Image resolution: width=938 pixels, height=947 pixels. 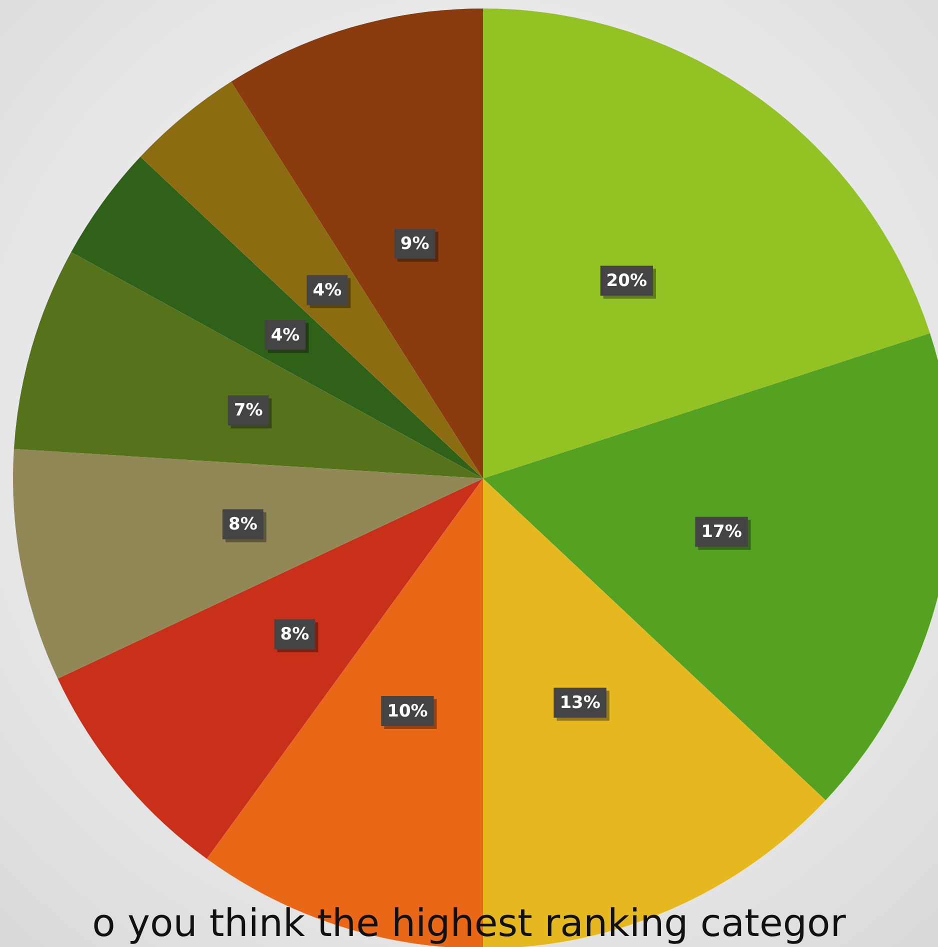 I want to click on data-label: 17%, so click(x=721, y=532).